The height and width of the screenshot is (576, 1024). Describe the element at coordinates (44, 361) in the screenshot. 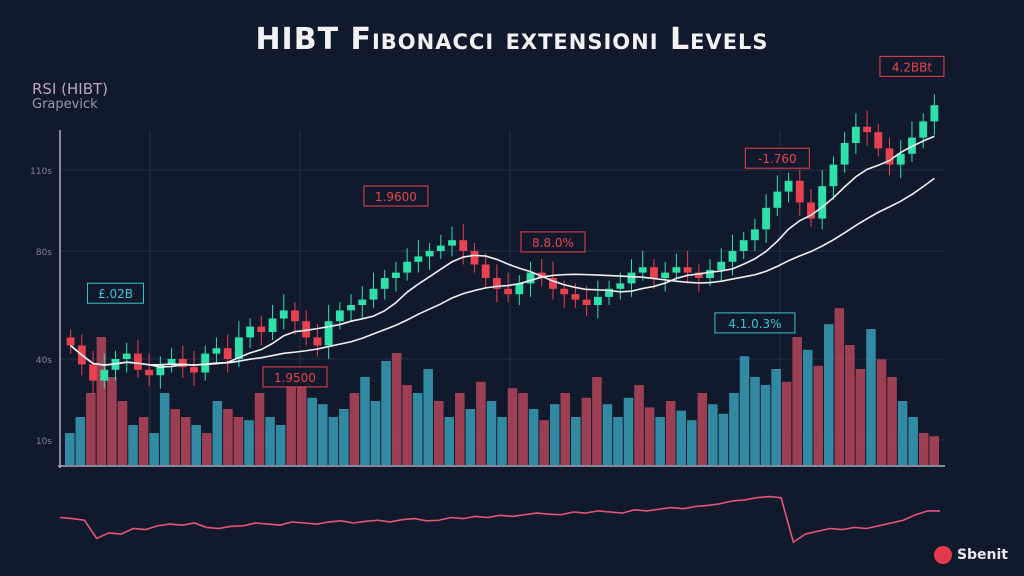

I see `y-tick-label: 40s` at that location.